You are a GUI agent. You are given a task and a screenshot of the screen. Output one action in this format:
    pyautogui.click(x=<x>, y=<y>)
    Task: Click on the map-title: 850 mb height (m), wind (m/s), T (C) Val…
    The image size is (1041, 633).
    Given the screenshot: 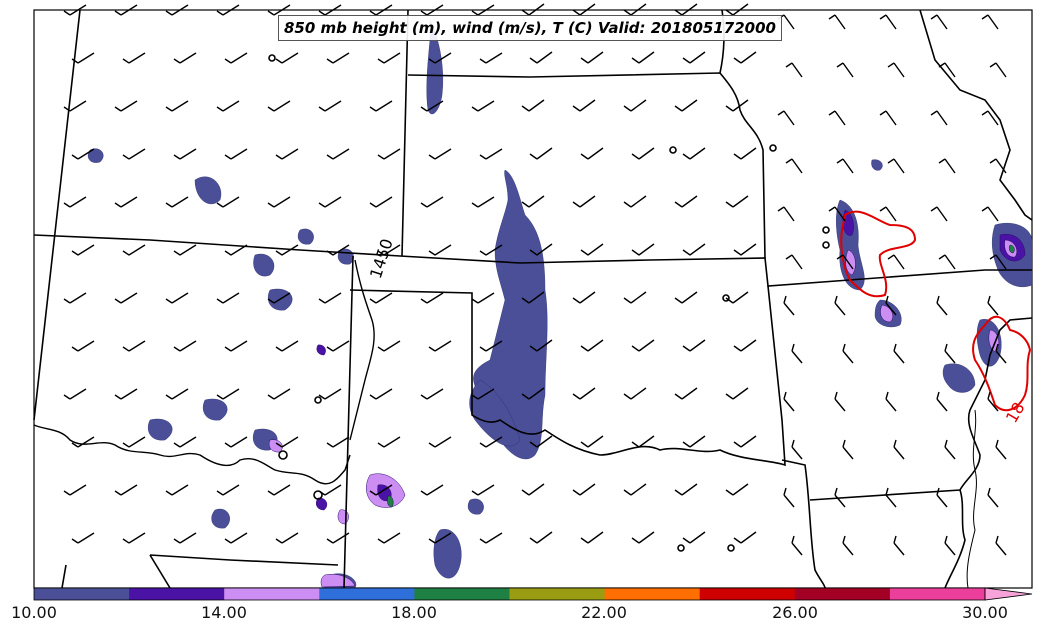 What is the action you would take?
    pyautogui.click(x=530, y=28)
    